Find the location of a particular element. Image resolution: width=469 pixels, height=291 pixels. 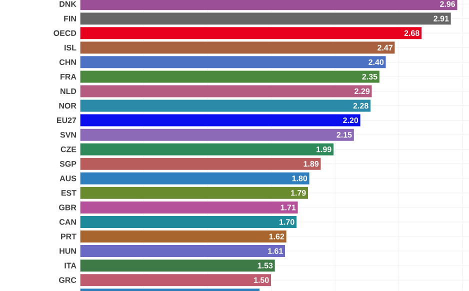

data-label: 2.91 is located at coordinates (441, 19).